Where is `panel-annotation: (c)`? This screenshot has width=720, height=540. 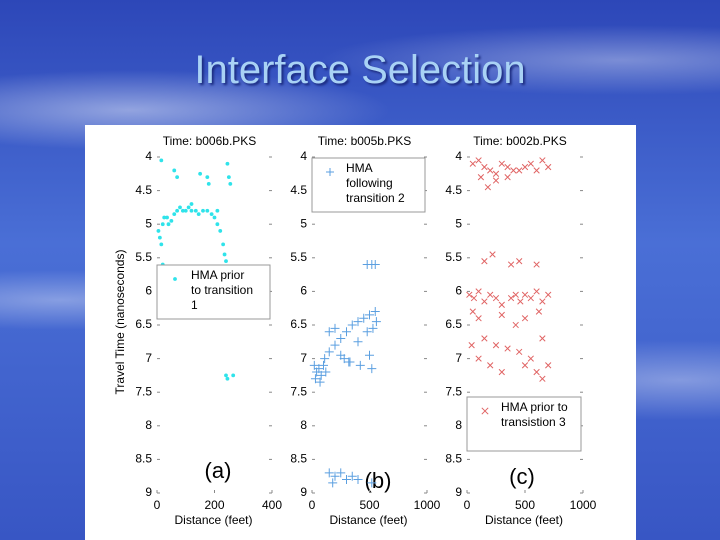
panel-annotation: (c) is located at coordinates (522, 476).